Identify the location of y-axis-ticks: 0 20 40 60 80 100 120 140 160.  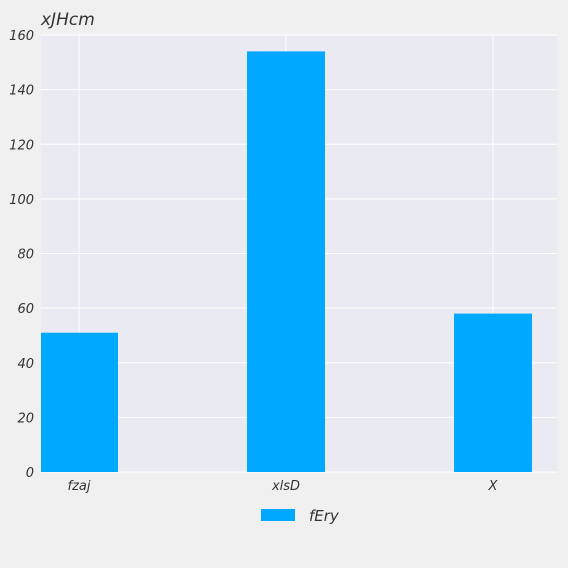
(21, 255).